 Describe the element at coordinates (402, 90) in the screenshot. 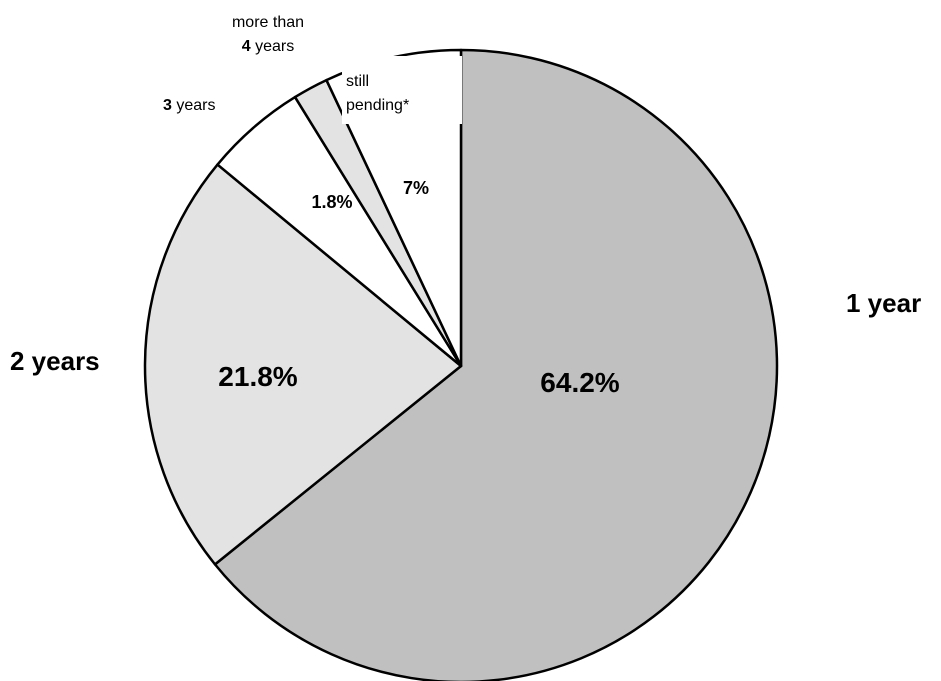

I see `pending-label-background` at that location.